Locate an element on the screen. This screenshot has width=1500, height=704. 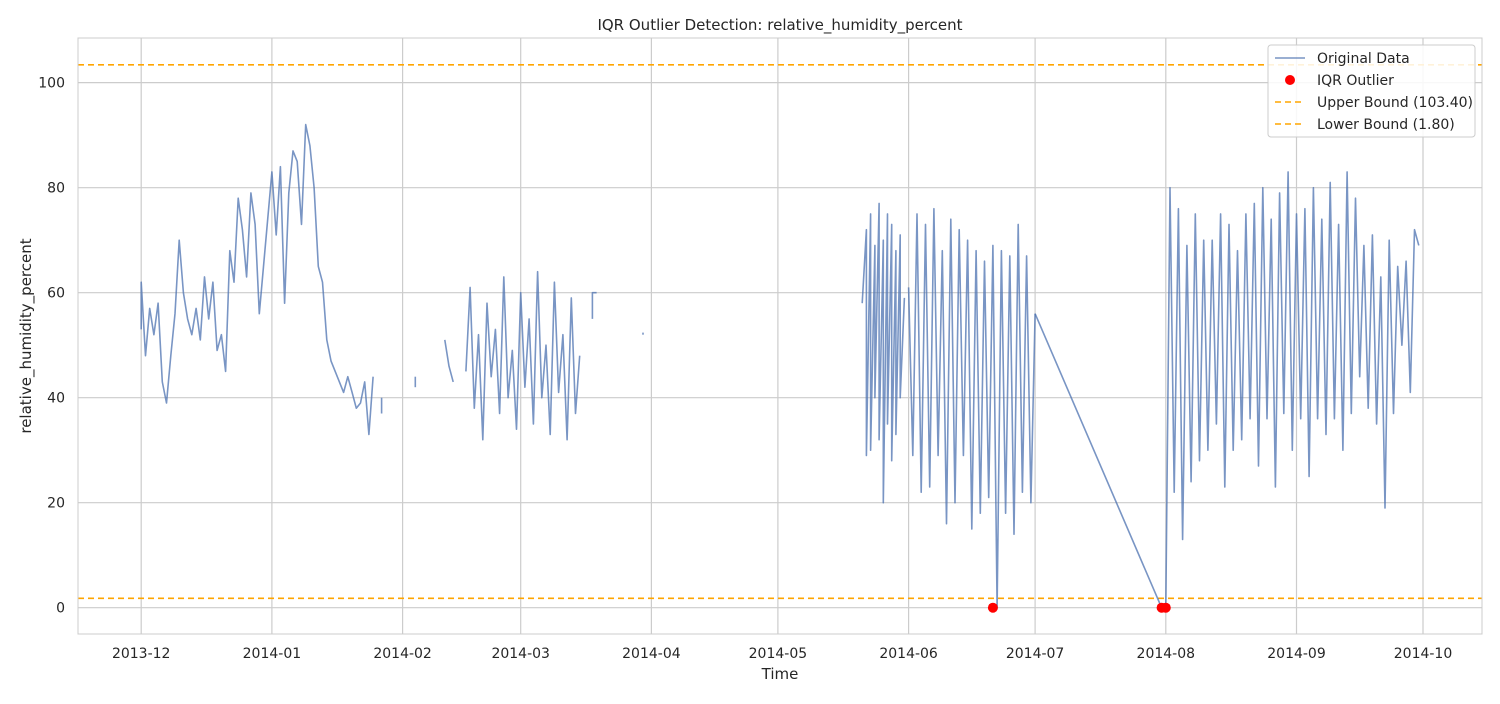
x-tick-label: 2013-12 is located at coordinates (141, 654).